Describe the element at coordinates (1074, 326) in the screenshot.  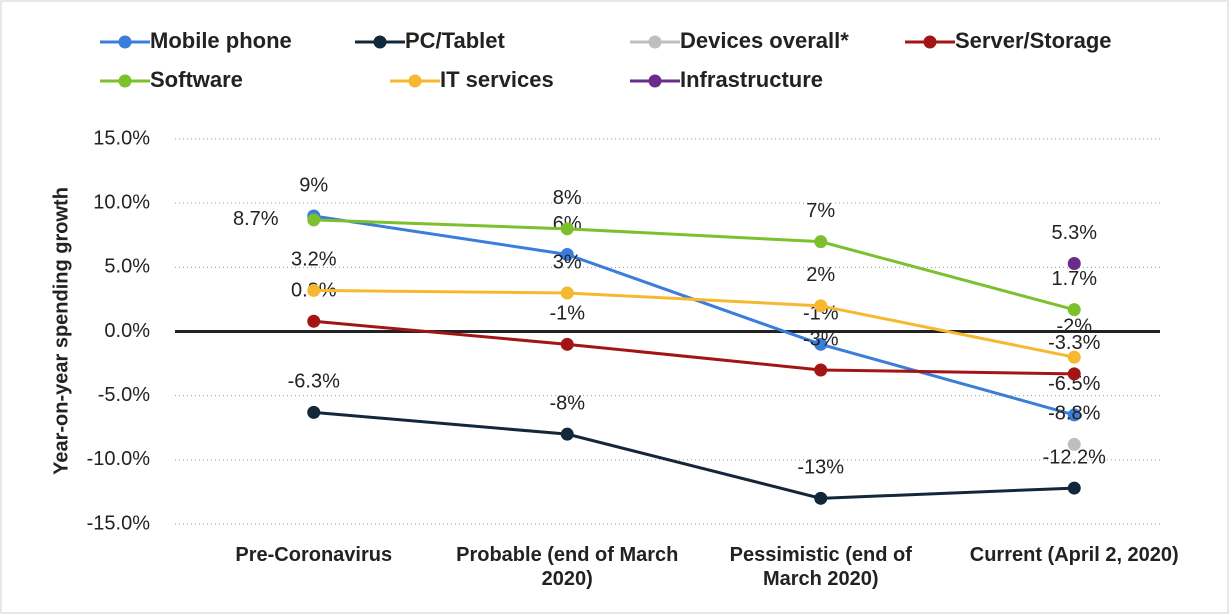
I see `data-label: -2%` at that location.